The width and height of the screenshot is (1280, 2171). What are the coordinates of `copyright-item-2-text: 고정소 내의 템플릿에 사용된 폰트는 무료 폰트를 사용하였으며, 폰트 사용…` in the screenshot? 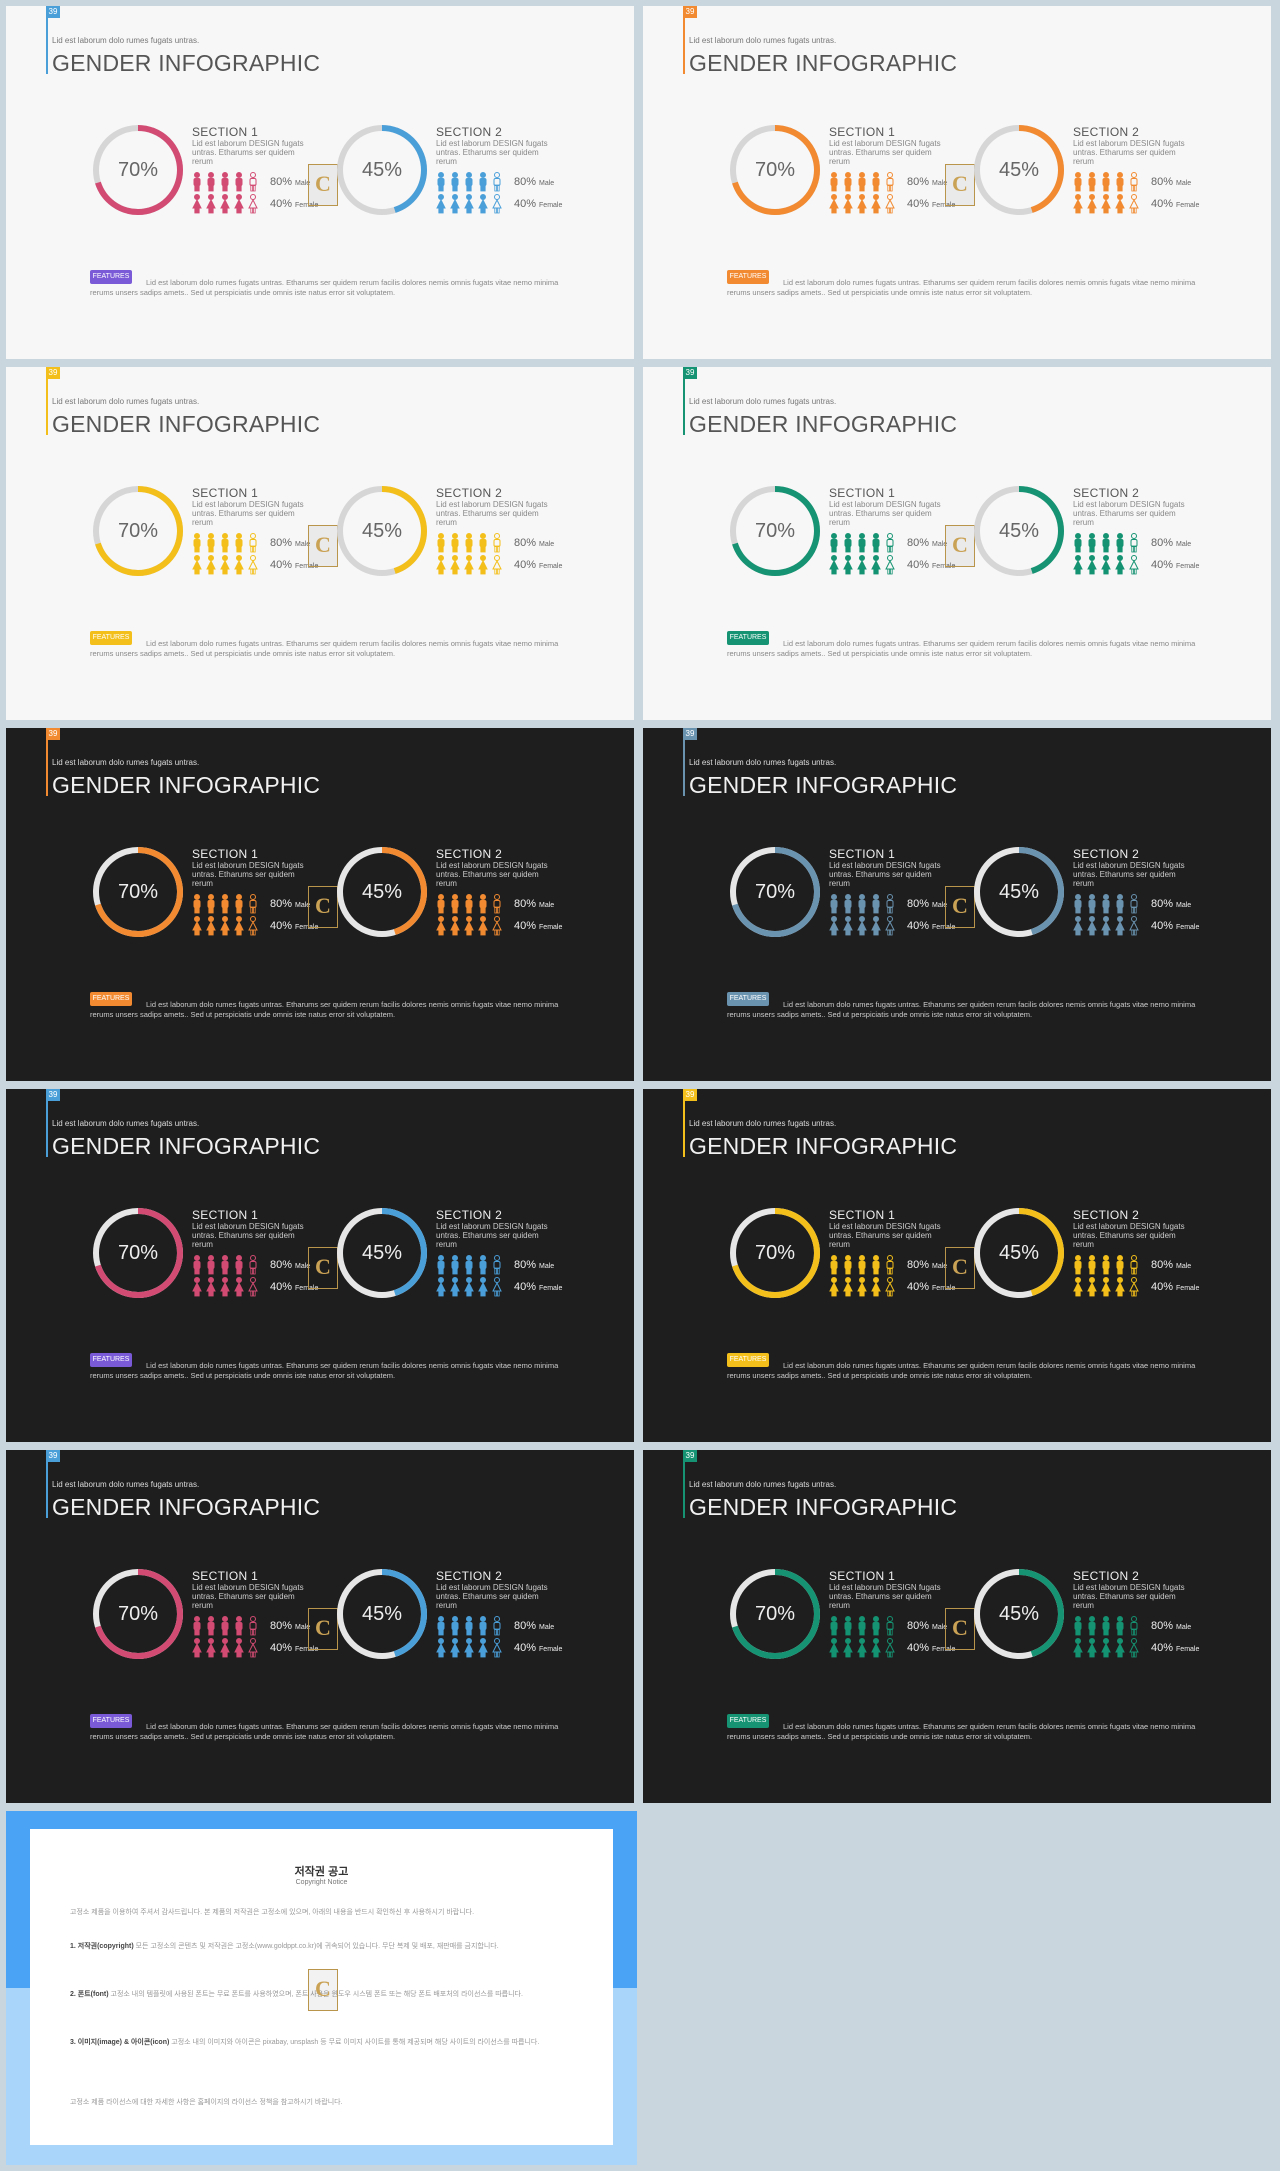 It's located at (316, 1994).